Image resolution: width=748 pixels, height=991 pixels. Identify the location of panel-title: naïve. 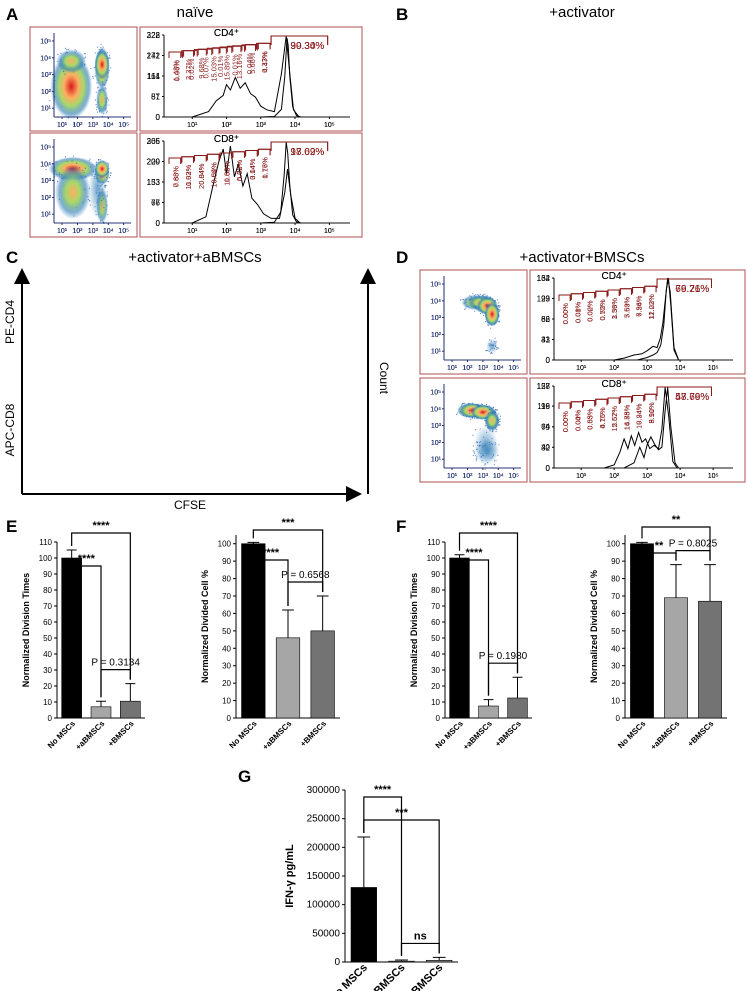
(195, 12).